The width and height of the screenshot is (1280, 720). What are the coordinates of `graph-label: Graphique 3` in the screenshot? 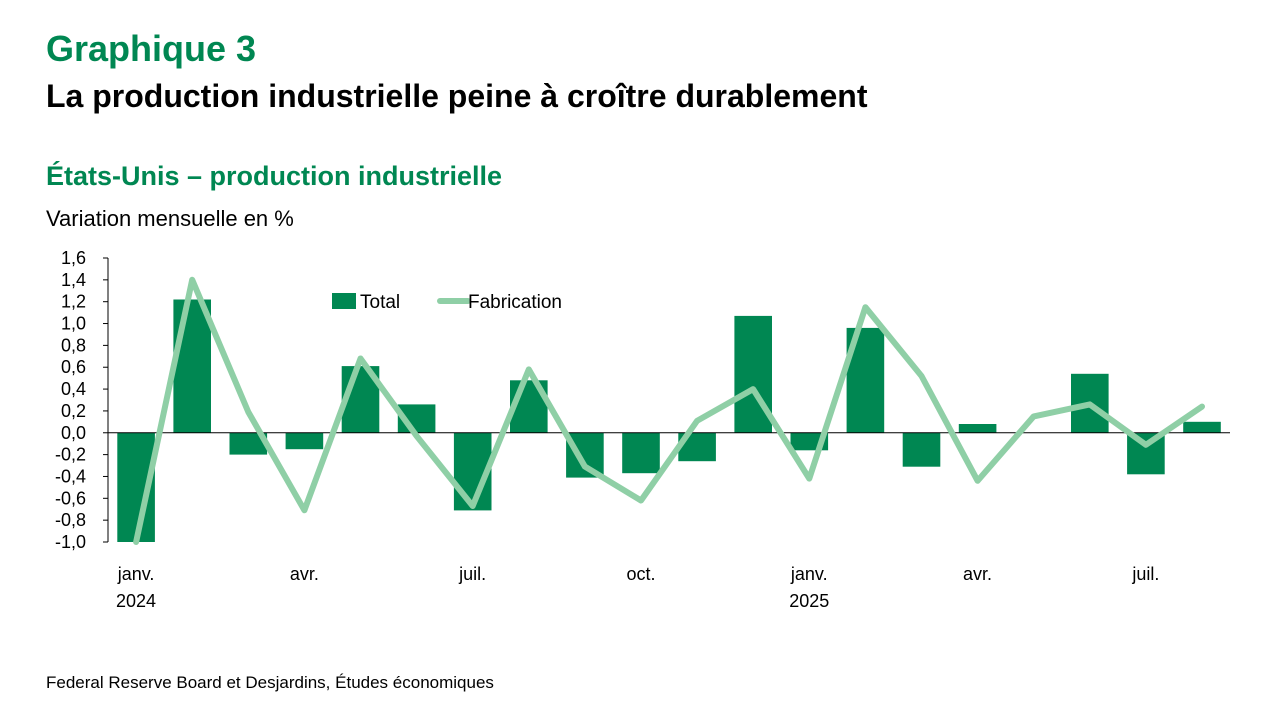 It's located at (151, 48).